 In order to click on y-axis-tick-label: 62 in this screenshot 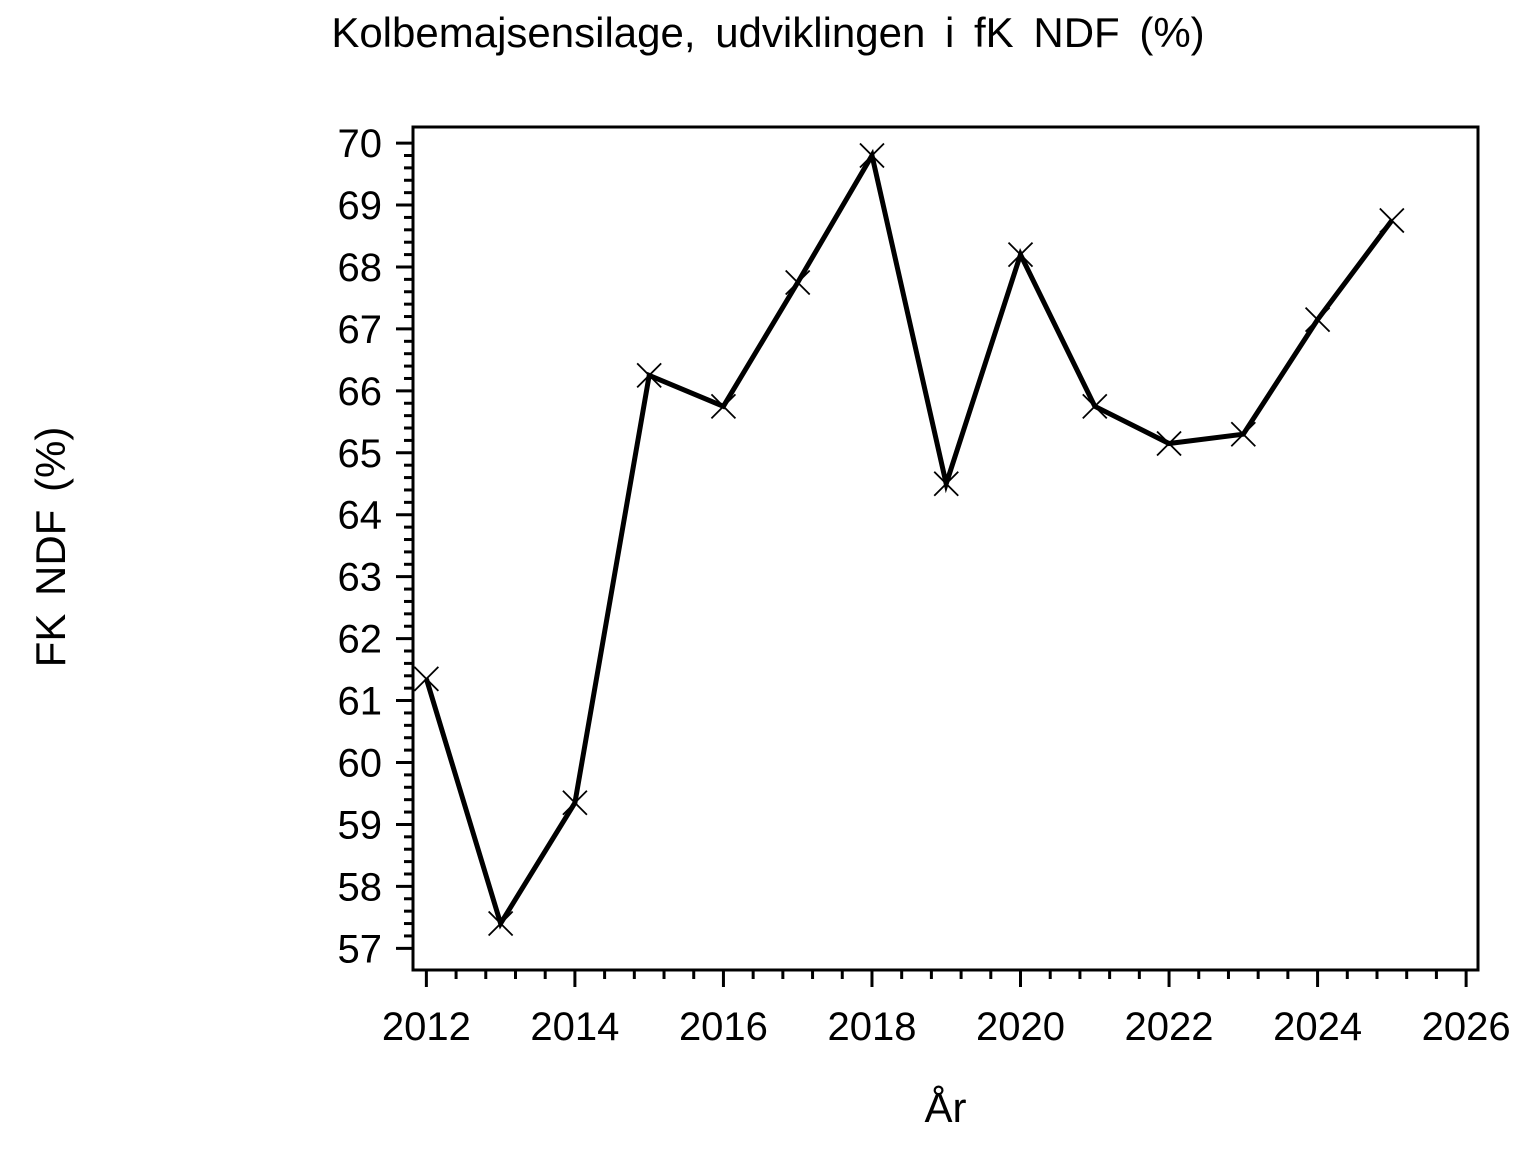, I will do `click(360, 640)`.